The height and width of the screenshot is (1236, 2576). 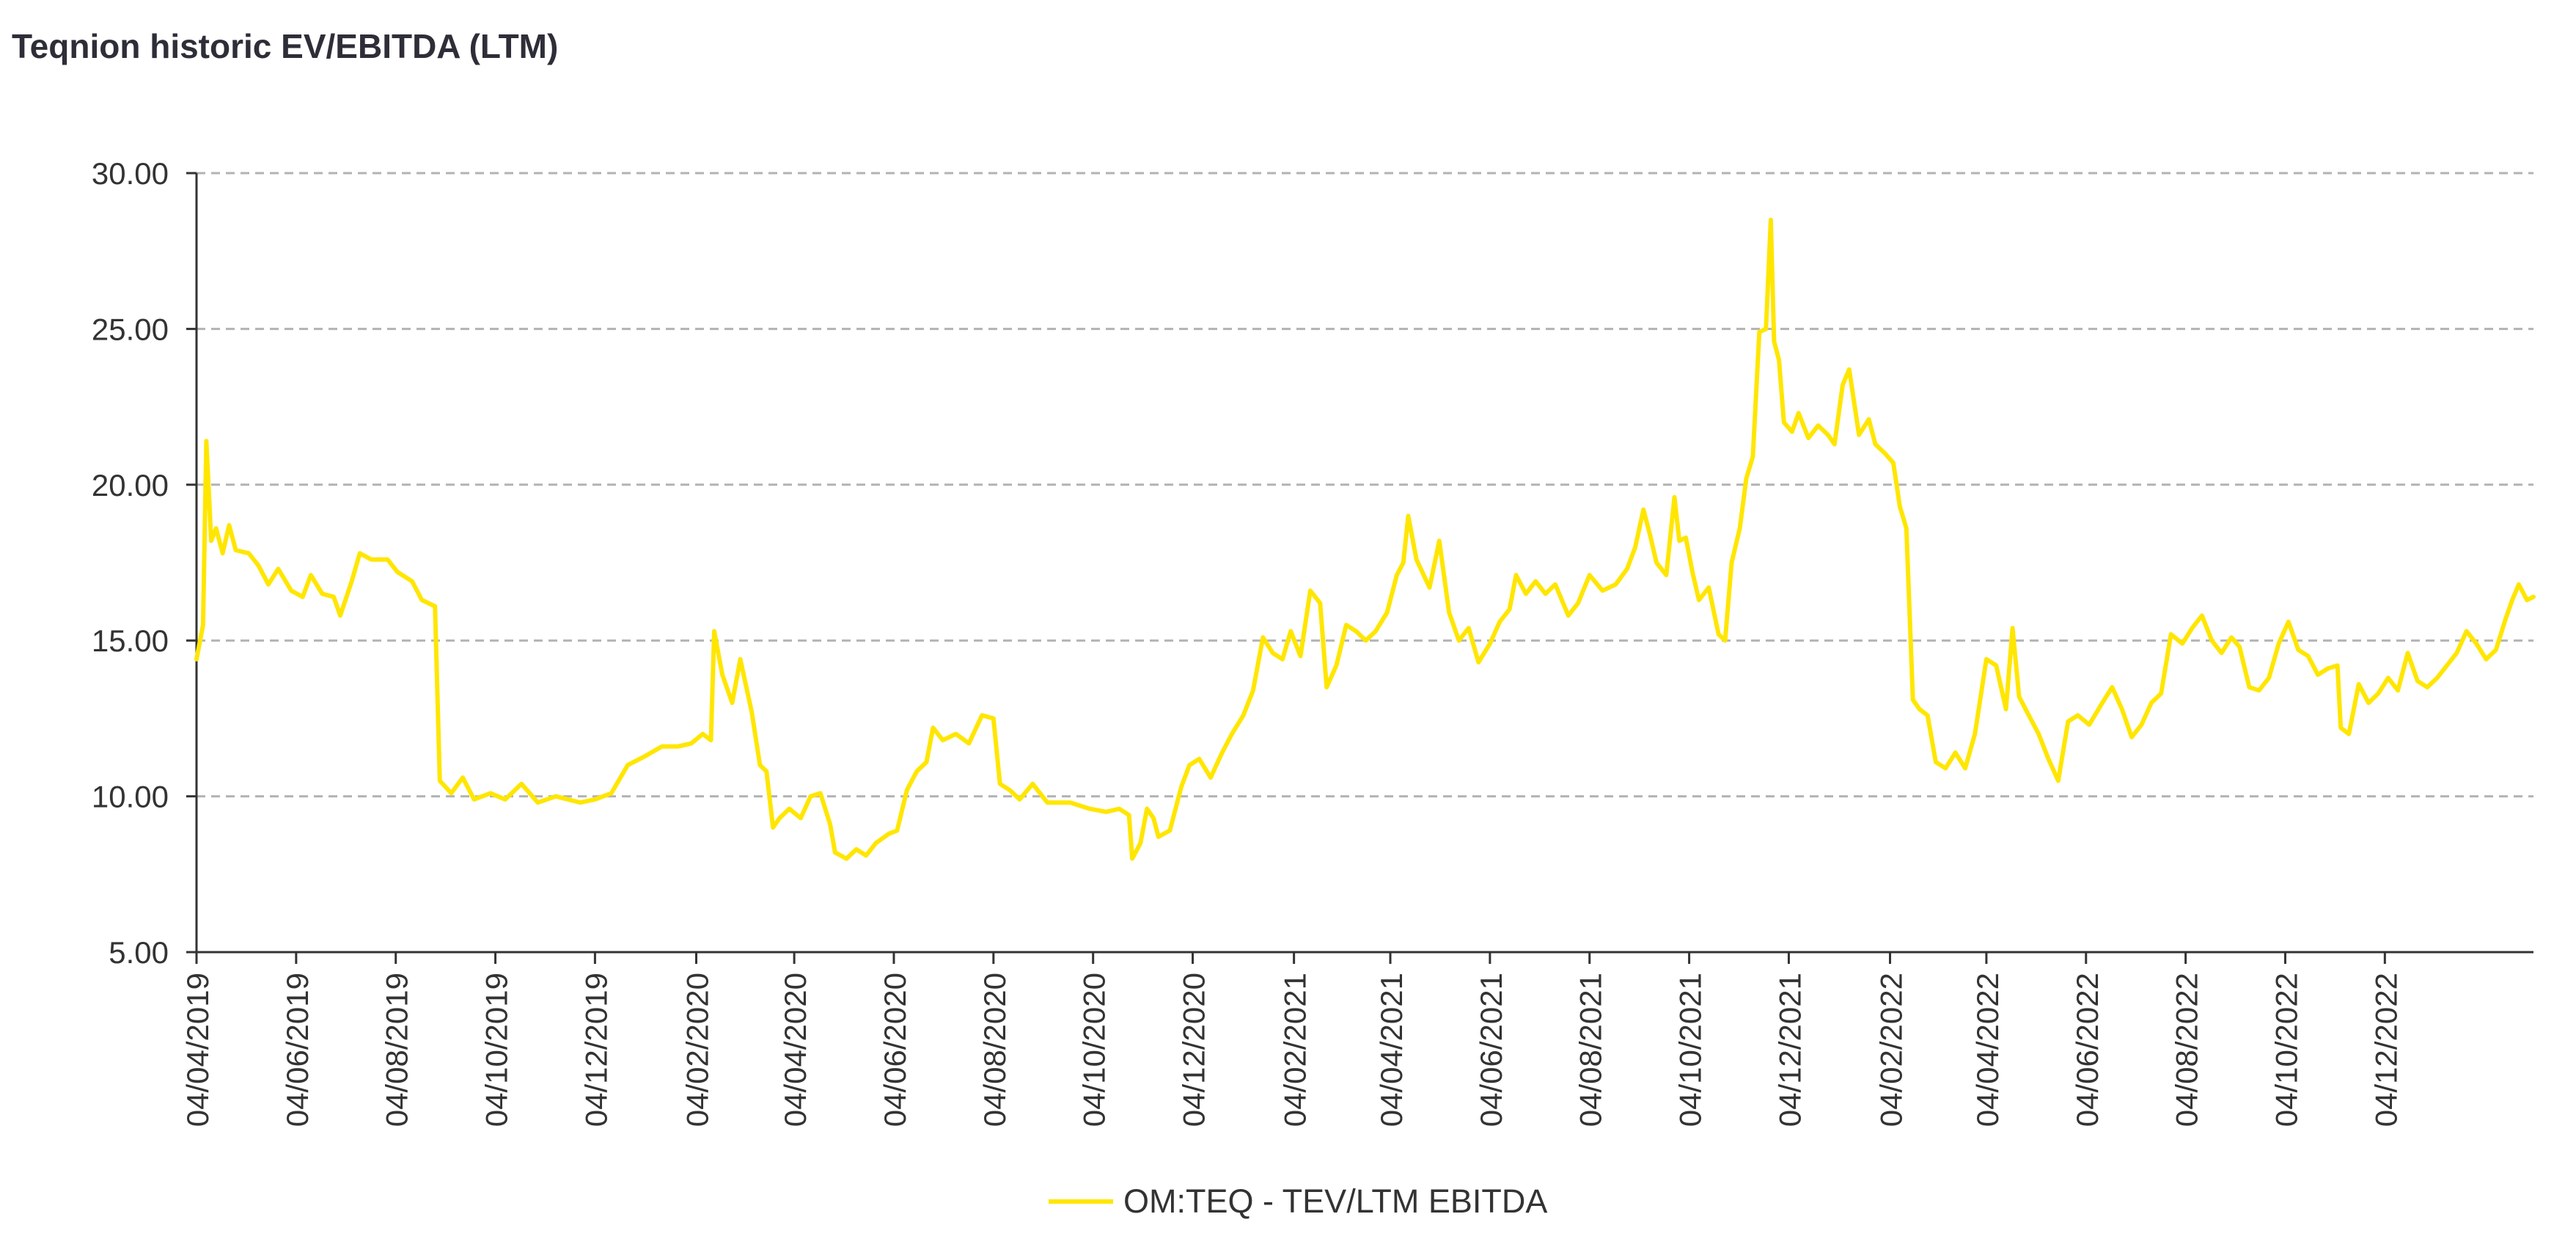 What do you see at coordinates (1892, 1050) in the screenshot?
I see `x-tick-label: 04/02/2022` at bounding box center [1892, 1050].